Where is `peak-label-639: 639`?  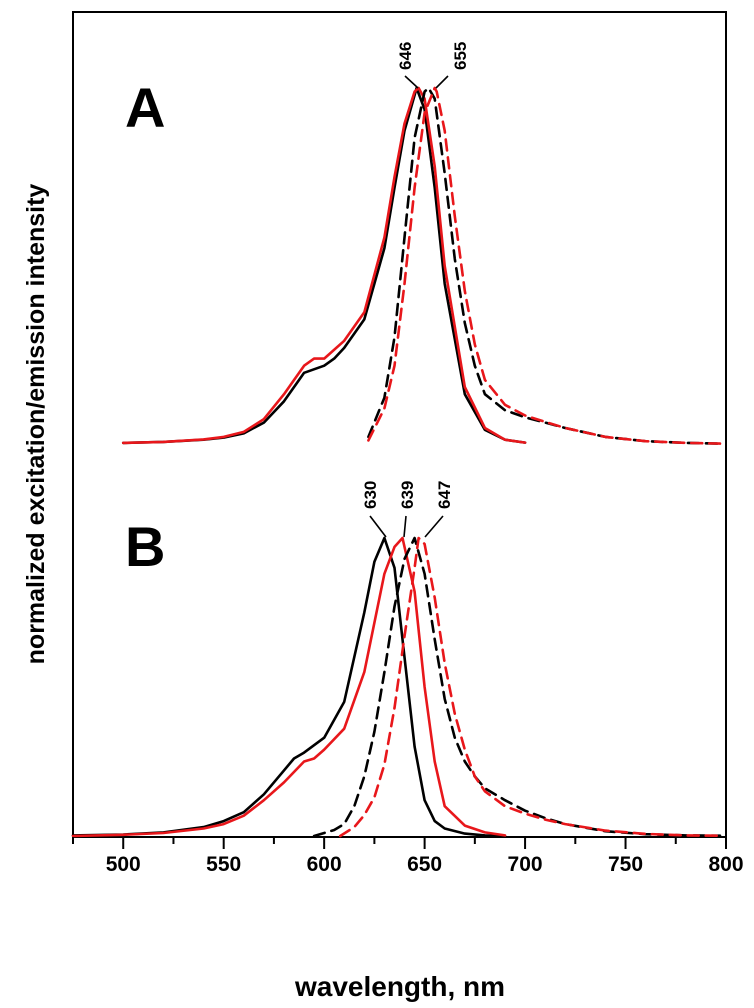 peak-label-639: 639 is located at coordinates (407, 495).